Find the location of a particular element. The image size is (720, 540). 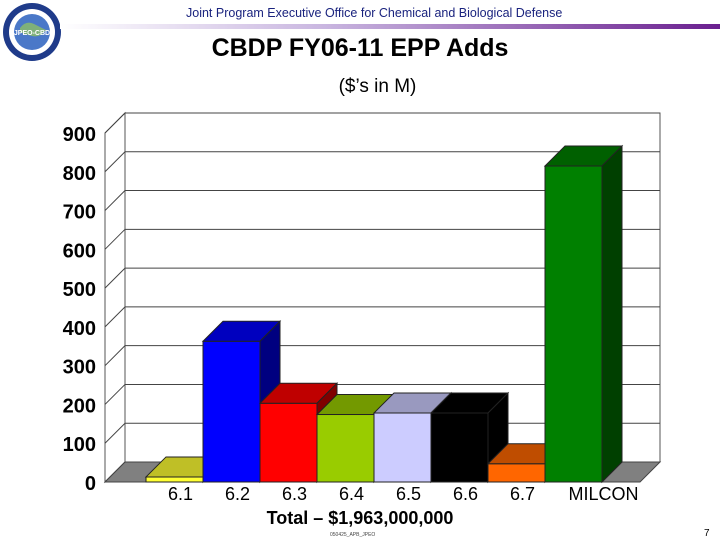

y-tick-label: 400 is located at coordinates (79, 329).